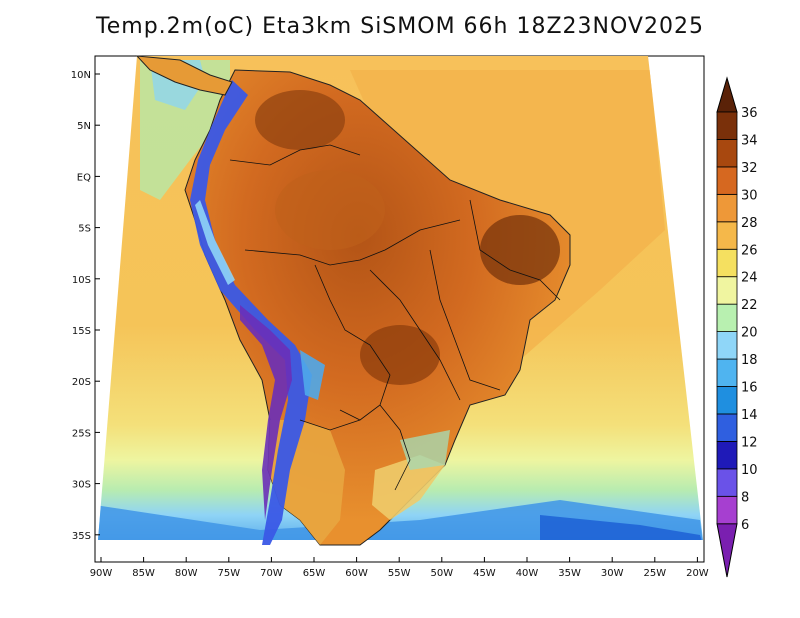 Image resolution: width=800 pixels, height=618 pixels. I want to click on colorbar-label: 30, so click(749, 195).